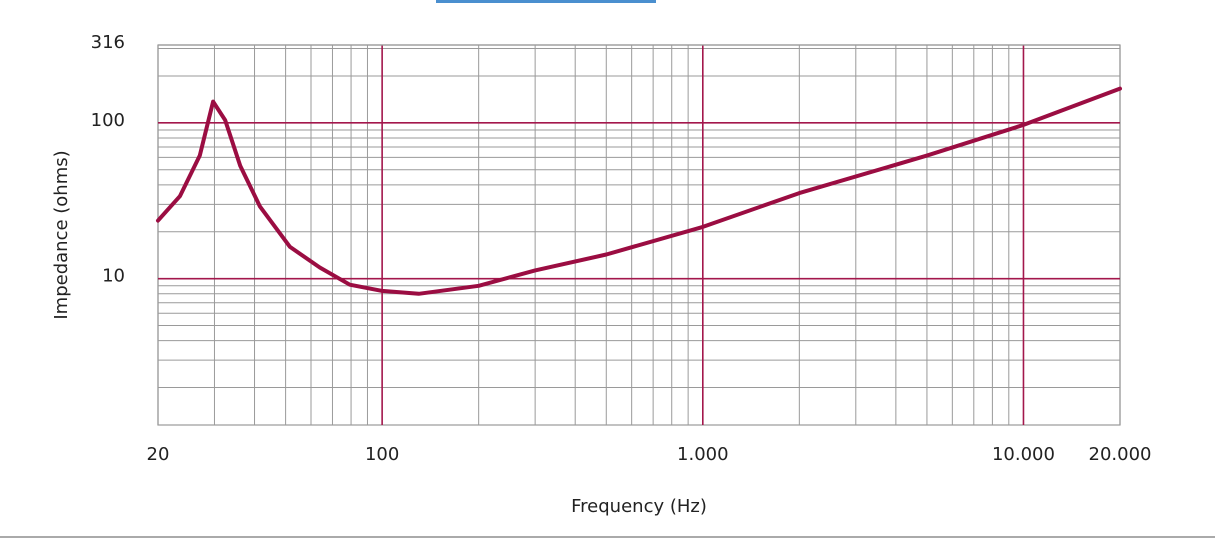 The height and width of the screenshot is (539, 1215). What do you see at coordinates (703, 454) in the screenshot?
I see `x-tick-label: 1.000` at bounding box center [703, 454].